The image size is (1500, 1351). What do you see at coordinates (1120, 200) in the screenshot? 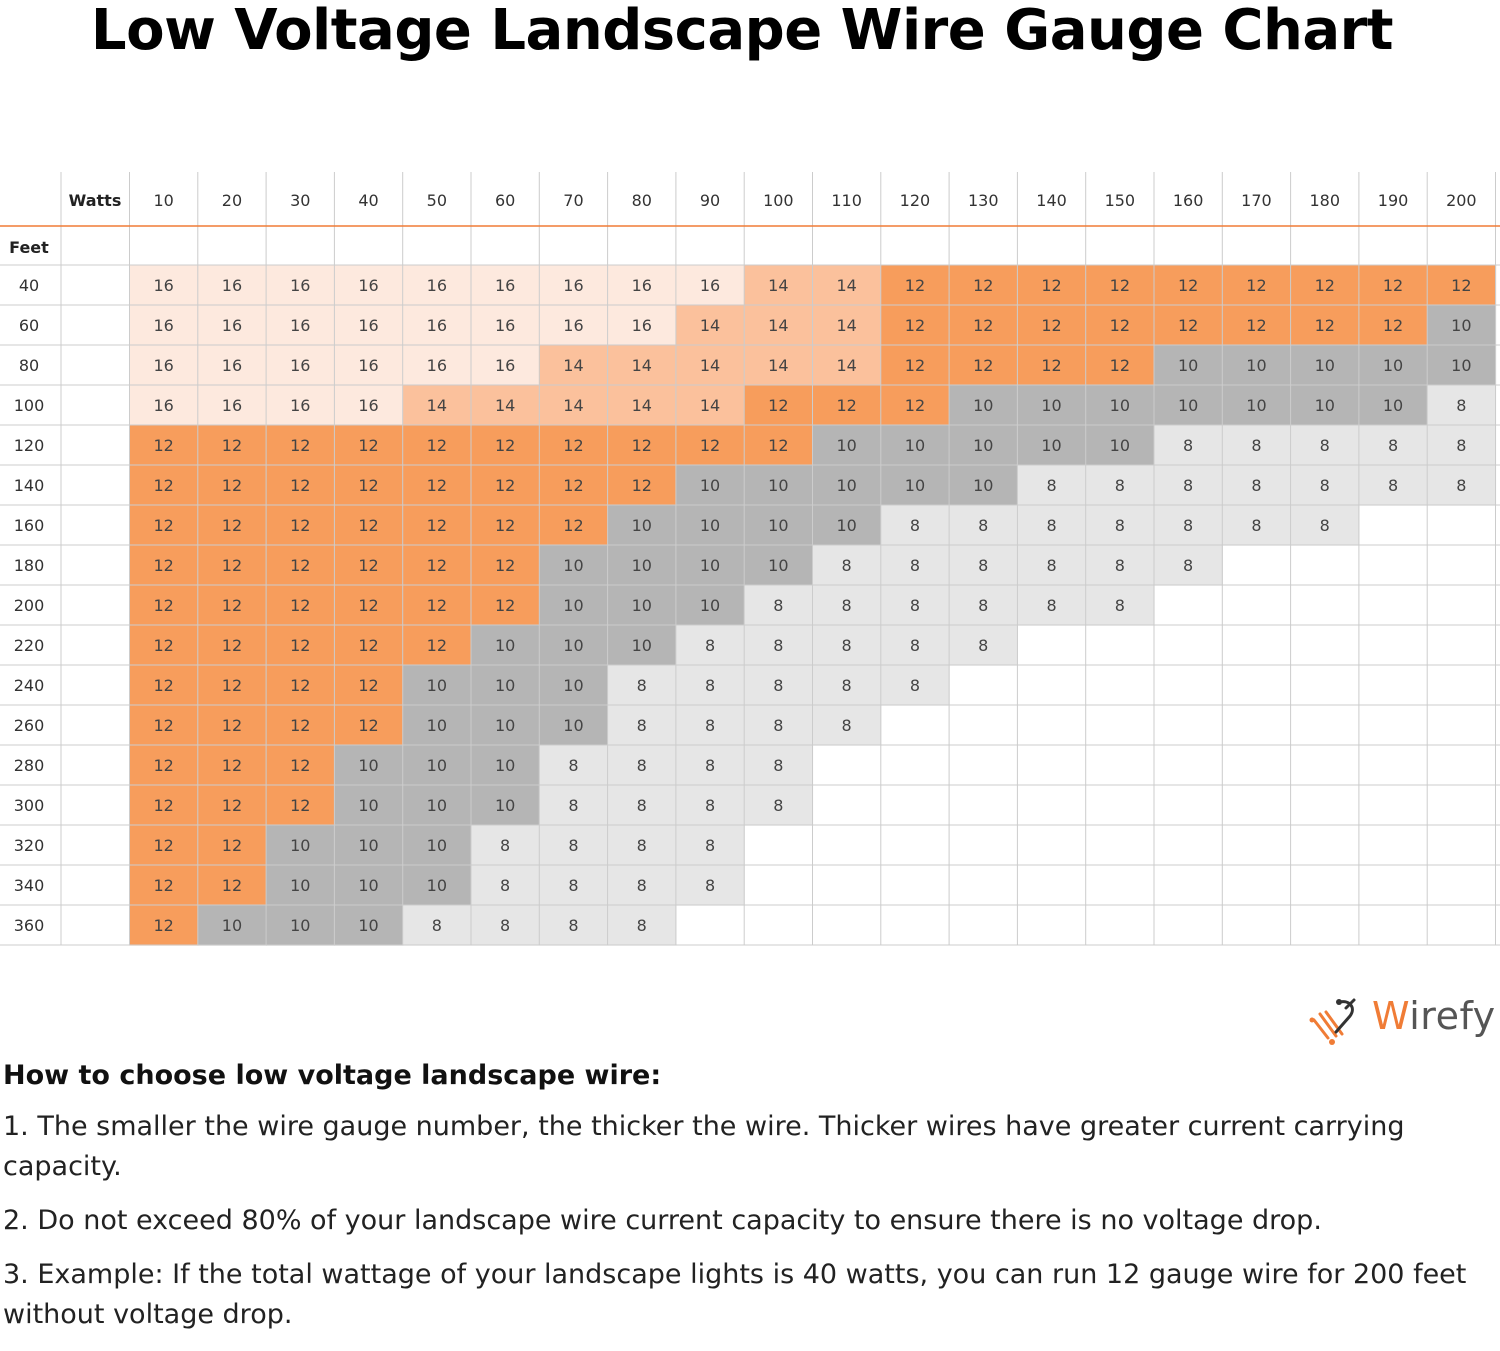
I see `watts-tick-label: 150` at bounding box center [1120, 200].